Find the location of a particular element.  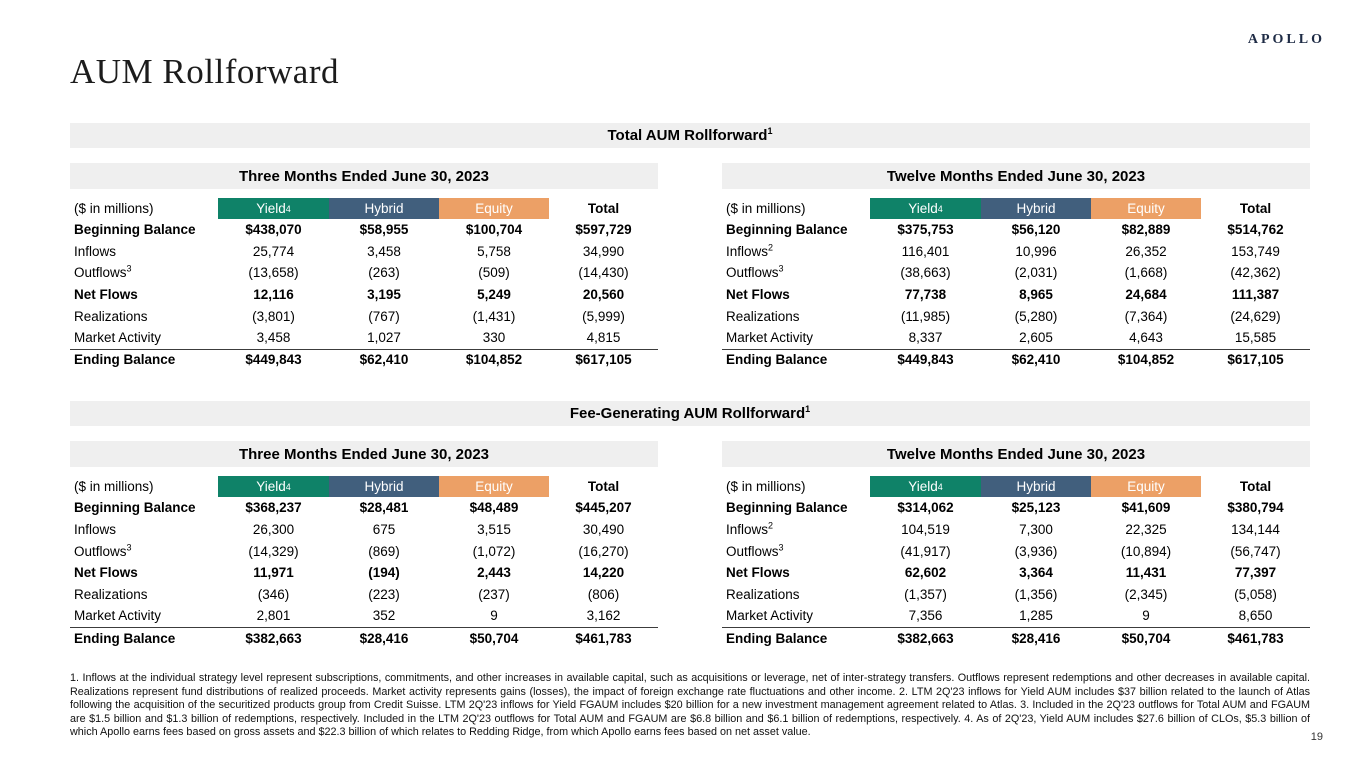

row-label: Beginning Balance is located at coordinates (787, 230).